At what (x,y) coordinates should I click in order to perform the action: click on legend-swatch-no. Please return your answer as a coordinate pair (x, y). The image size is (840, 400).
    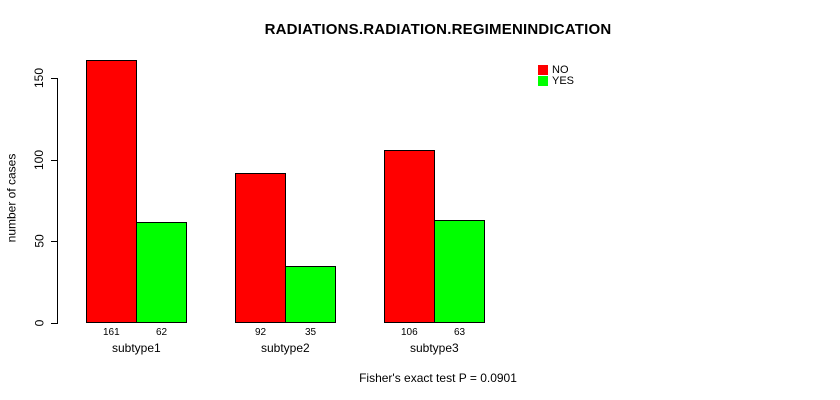
    Looking at the image, I should click on (543, 70).